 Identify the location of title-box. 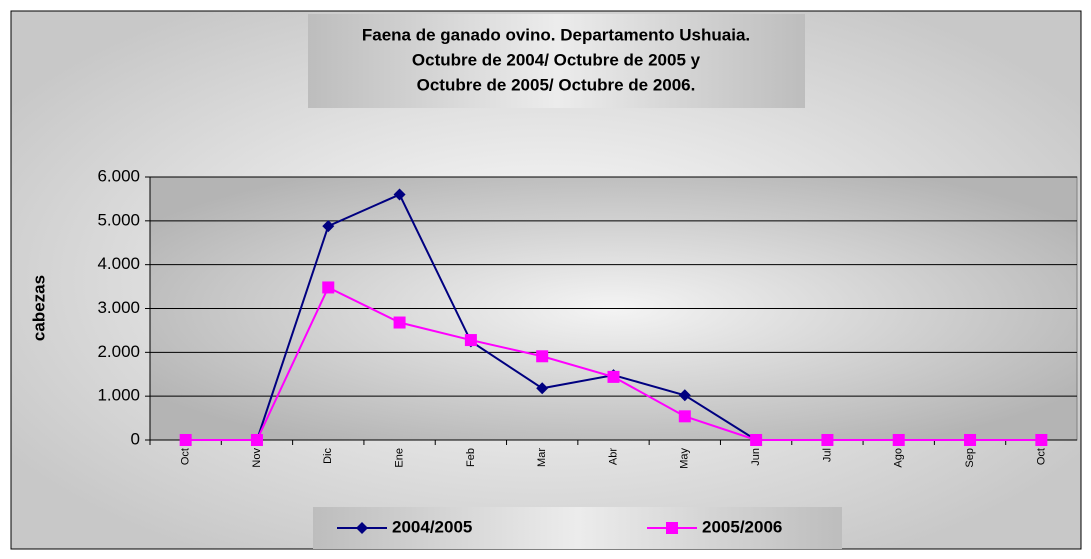
(556, 61).